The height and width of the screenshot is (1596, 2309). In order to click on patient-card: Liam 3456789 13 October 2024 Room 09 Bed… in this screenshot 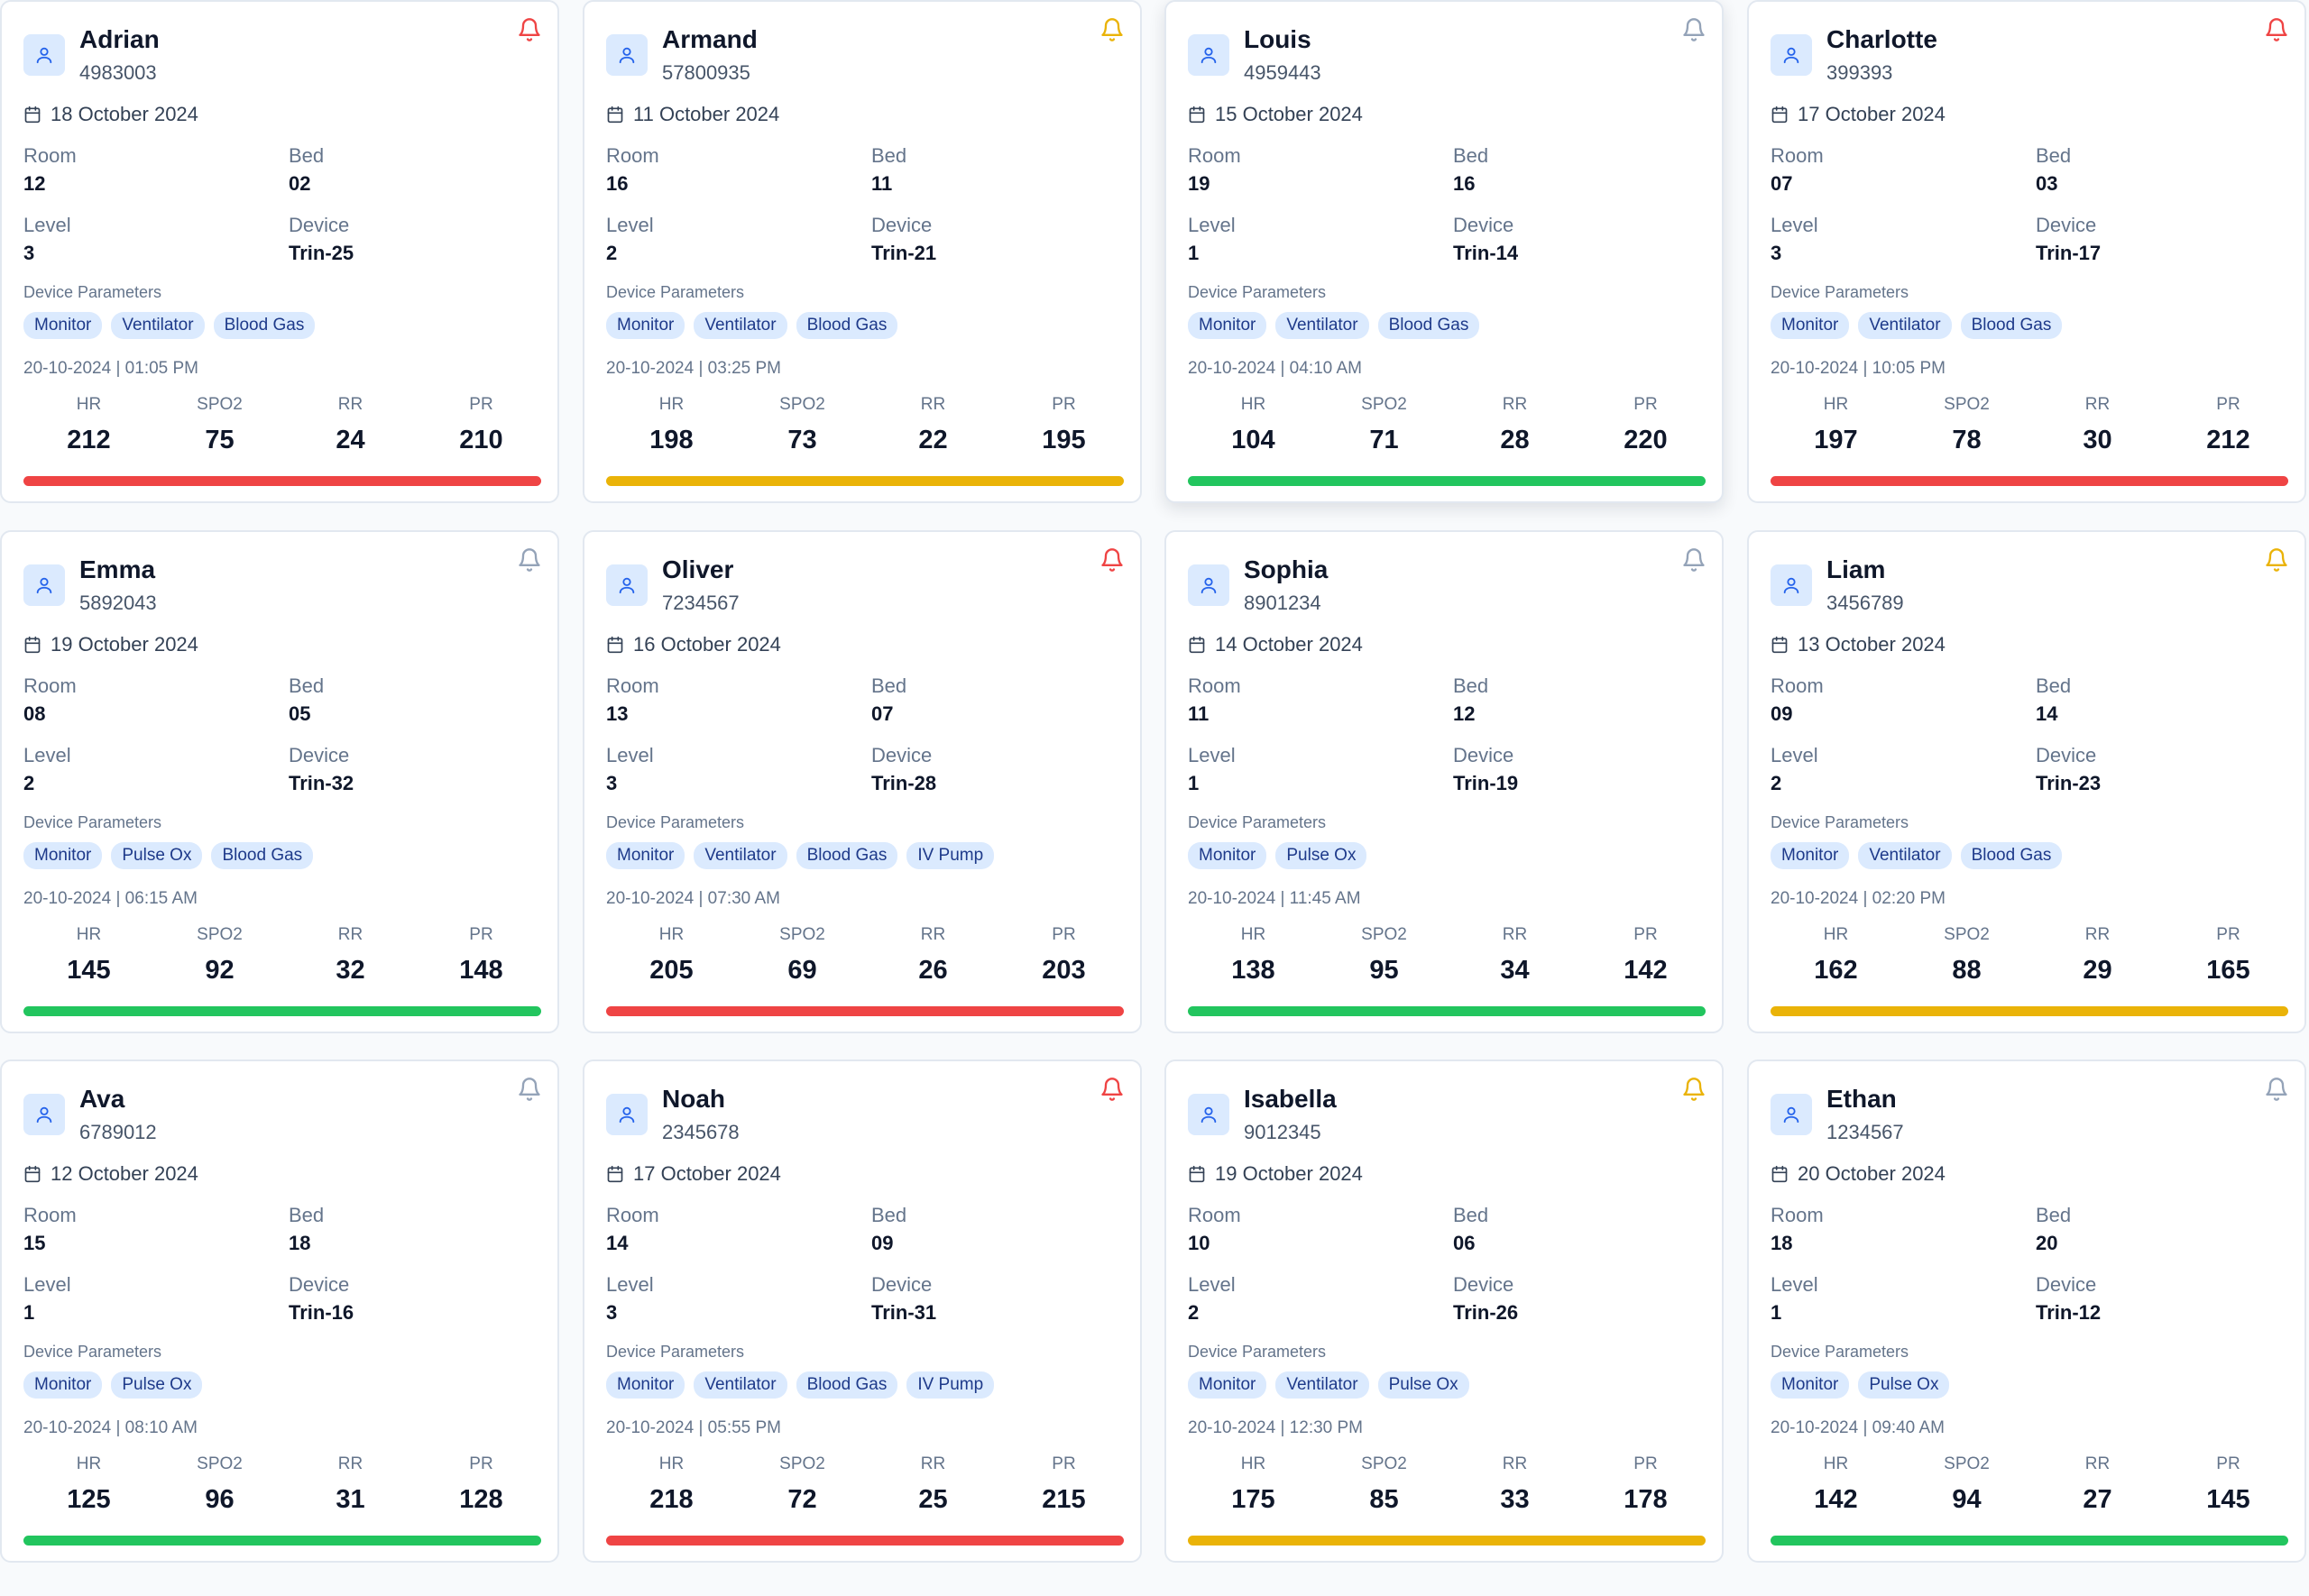, I will do `click(2027, 781)`.